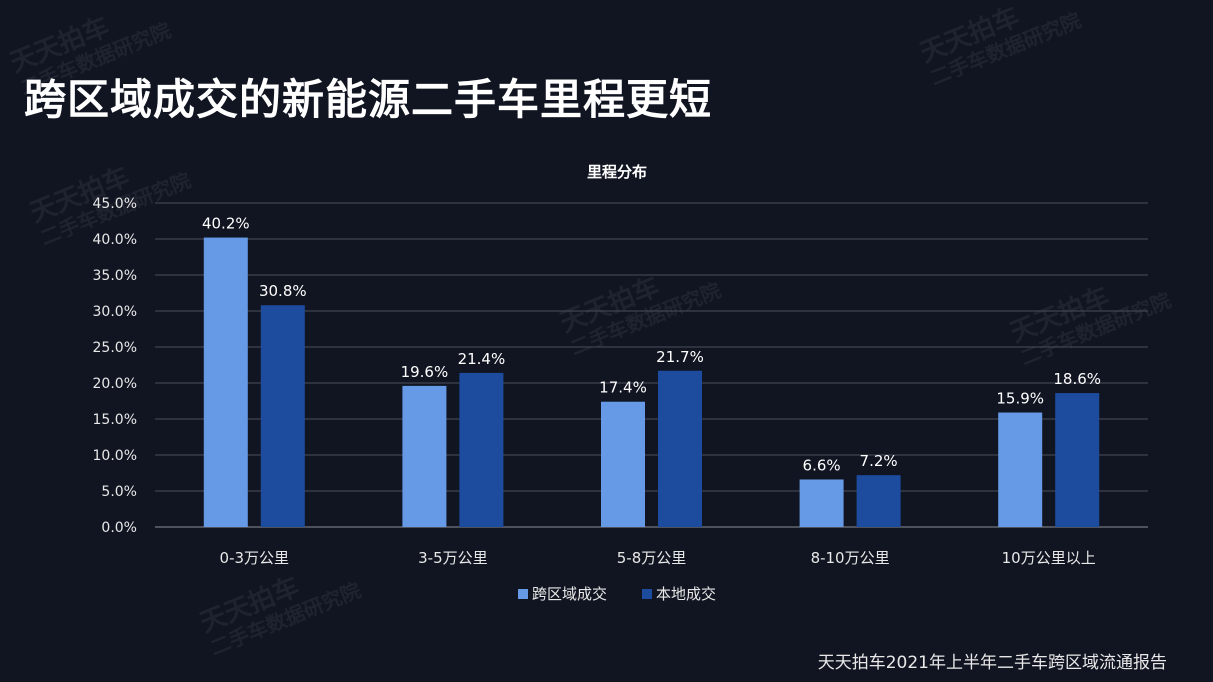  What do you see at coordinates (623, 388) in the screenshot?
I see `data-label: 17.4%` at bounding box center [623, 388].